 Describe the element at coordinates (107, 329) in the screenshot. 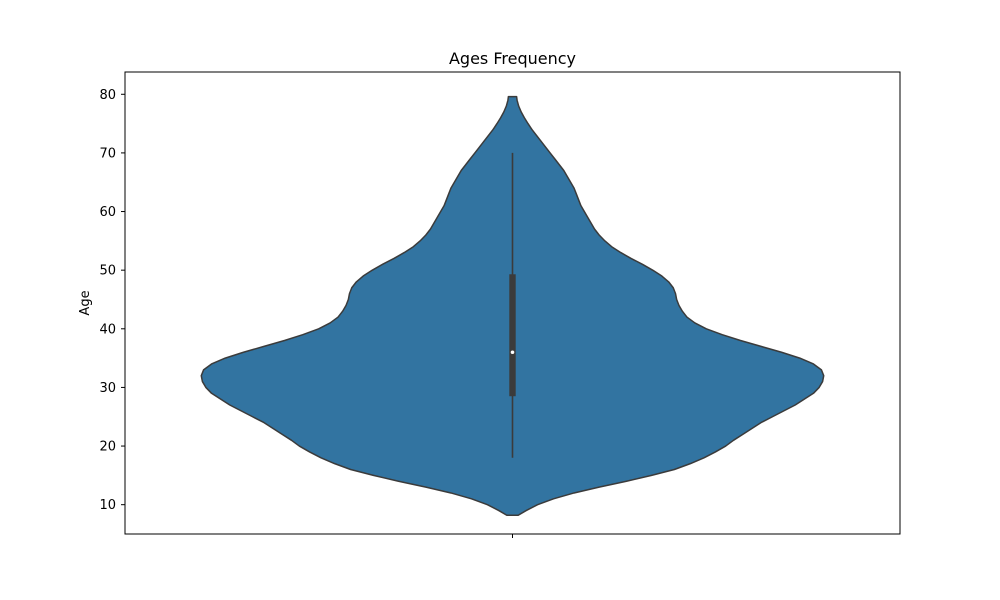

I see `y-tick-label: 40` at that location.